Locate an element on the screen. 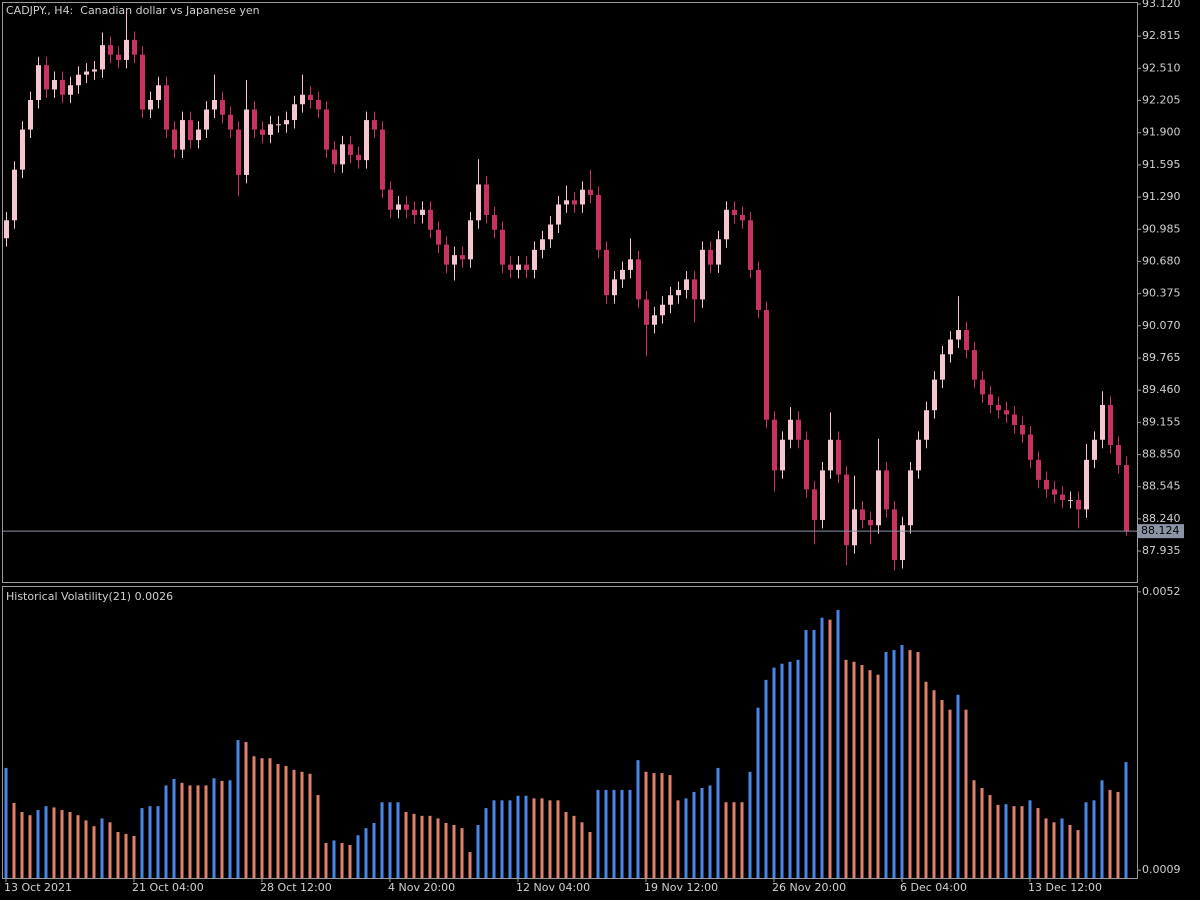 This screenshot has width=1200, height=900. current-price-box is located at coordinates (1161, 531).